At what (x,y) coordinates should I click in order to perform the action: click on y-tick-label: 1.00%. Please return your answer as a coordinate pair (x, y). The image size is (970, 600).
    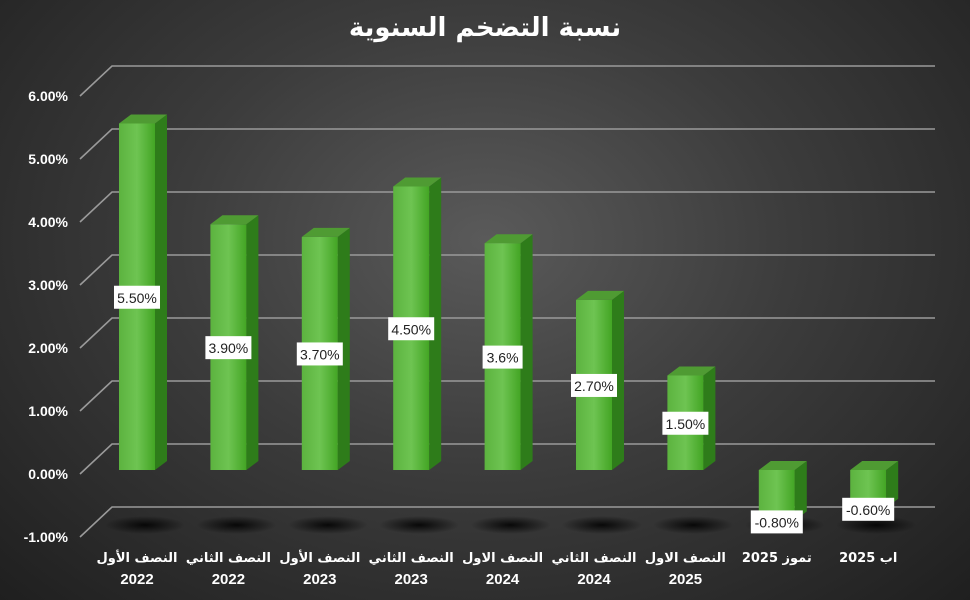
    Looking at the image, I should click on (48, 411).